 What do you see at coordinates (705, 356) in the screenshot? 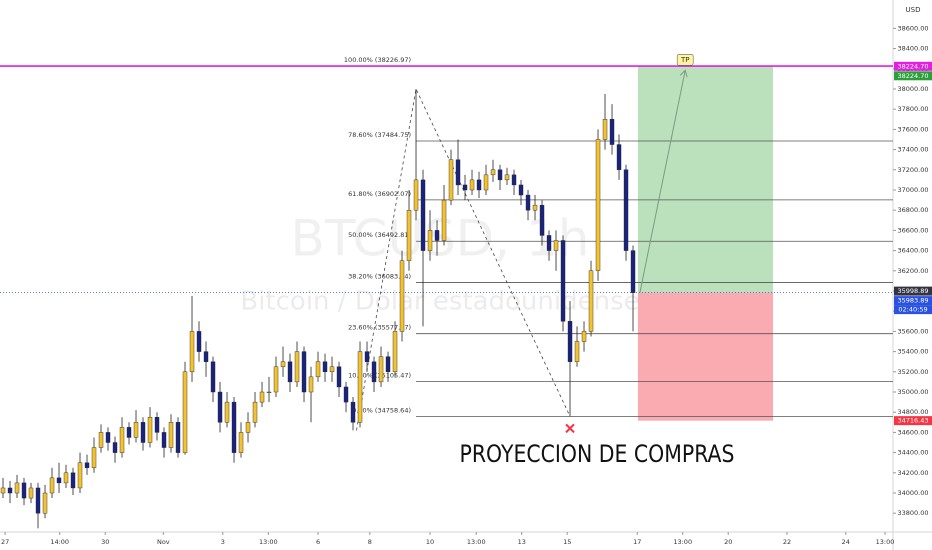
I see `loss-zone` at bounding box center [705, 356].